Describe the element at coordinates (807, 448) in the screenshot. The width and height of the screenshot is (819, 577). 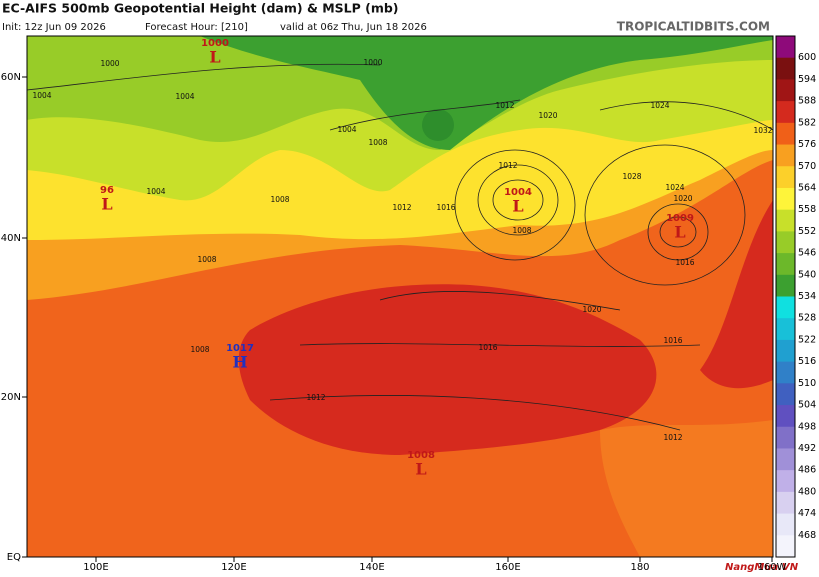
I see `colorbar-label: 492` at that location.